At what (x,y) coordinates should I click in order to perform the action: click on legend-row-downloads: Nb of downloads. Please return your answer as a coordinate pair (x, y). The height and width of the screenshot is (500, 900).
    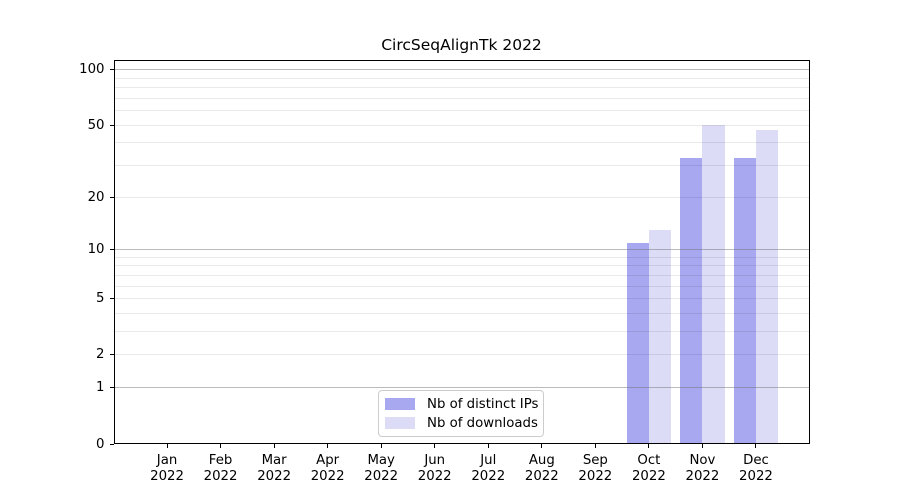
    Looking at the image, I should click on (461, 423).